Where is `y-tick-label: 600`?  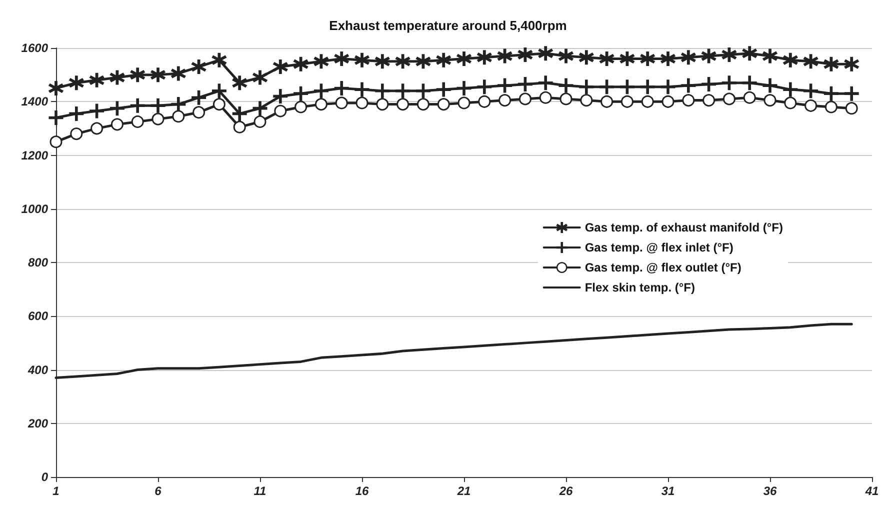 y-tick-label: 600 is located at coordinates (38, 316).